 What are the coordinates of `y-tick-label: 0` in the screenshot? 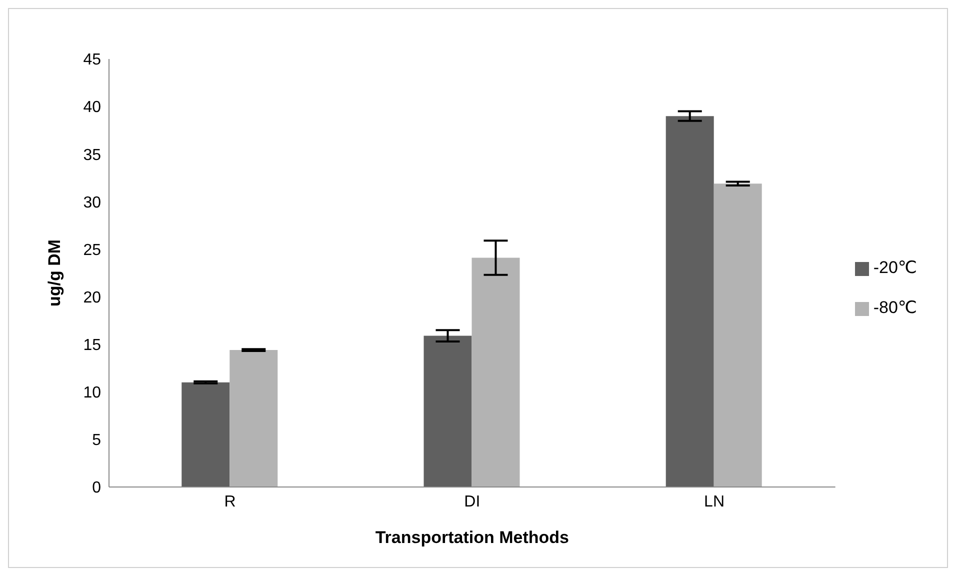 It's located at (97, 488).